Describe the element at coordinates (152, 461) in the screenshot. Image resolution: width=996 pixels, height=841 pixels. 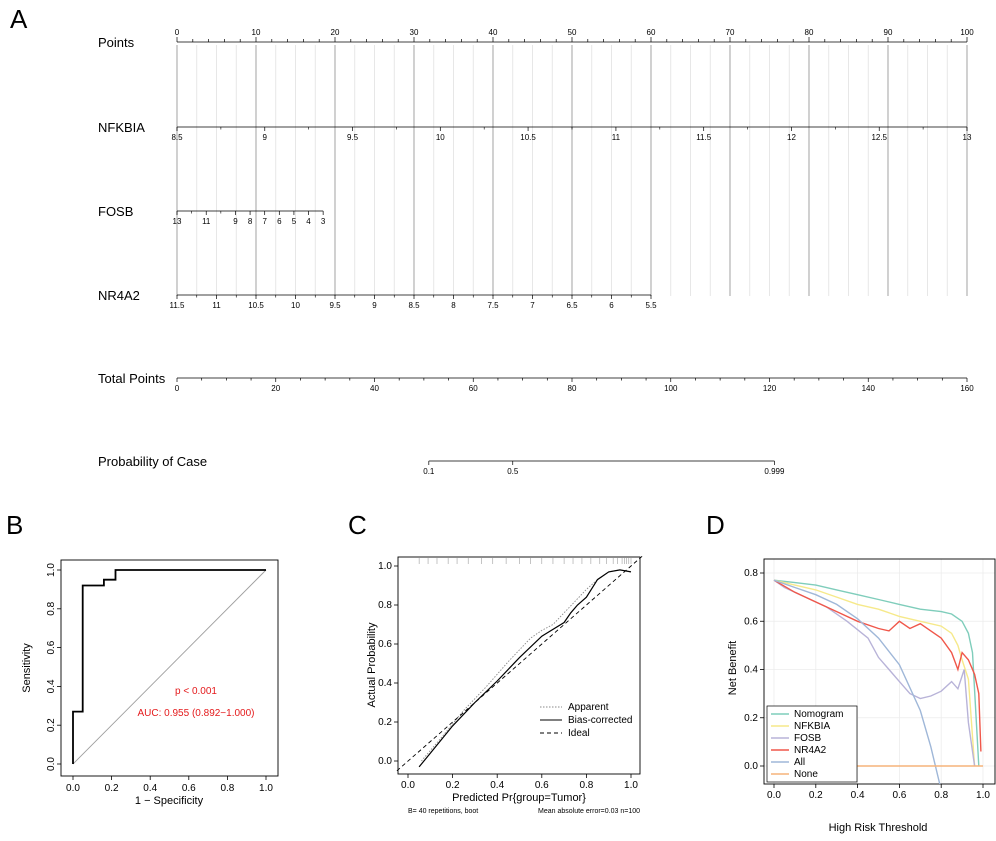
I see `nomogram-row-label: Probability of Case` at that location.